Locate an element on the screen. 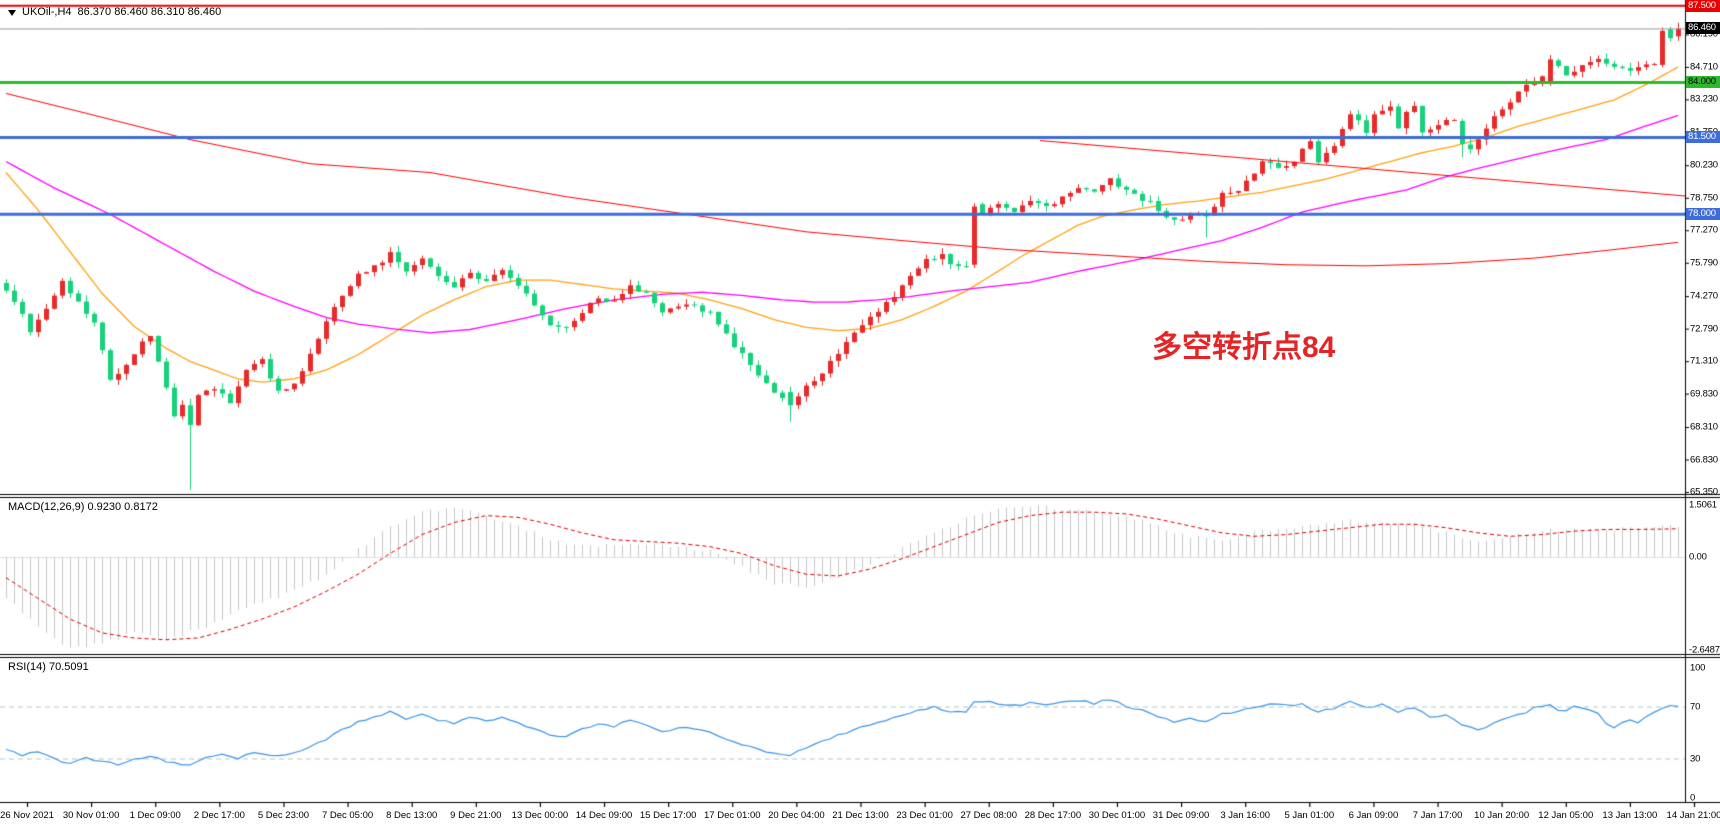  price-tick-label: 75.790 is located at coordinates (1704, 263).